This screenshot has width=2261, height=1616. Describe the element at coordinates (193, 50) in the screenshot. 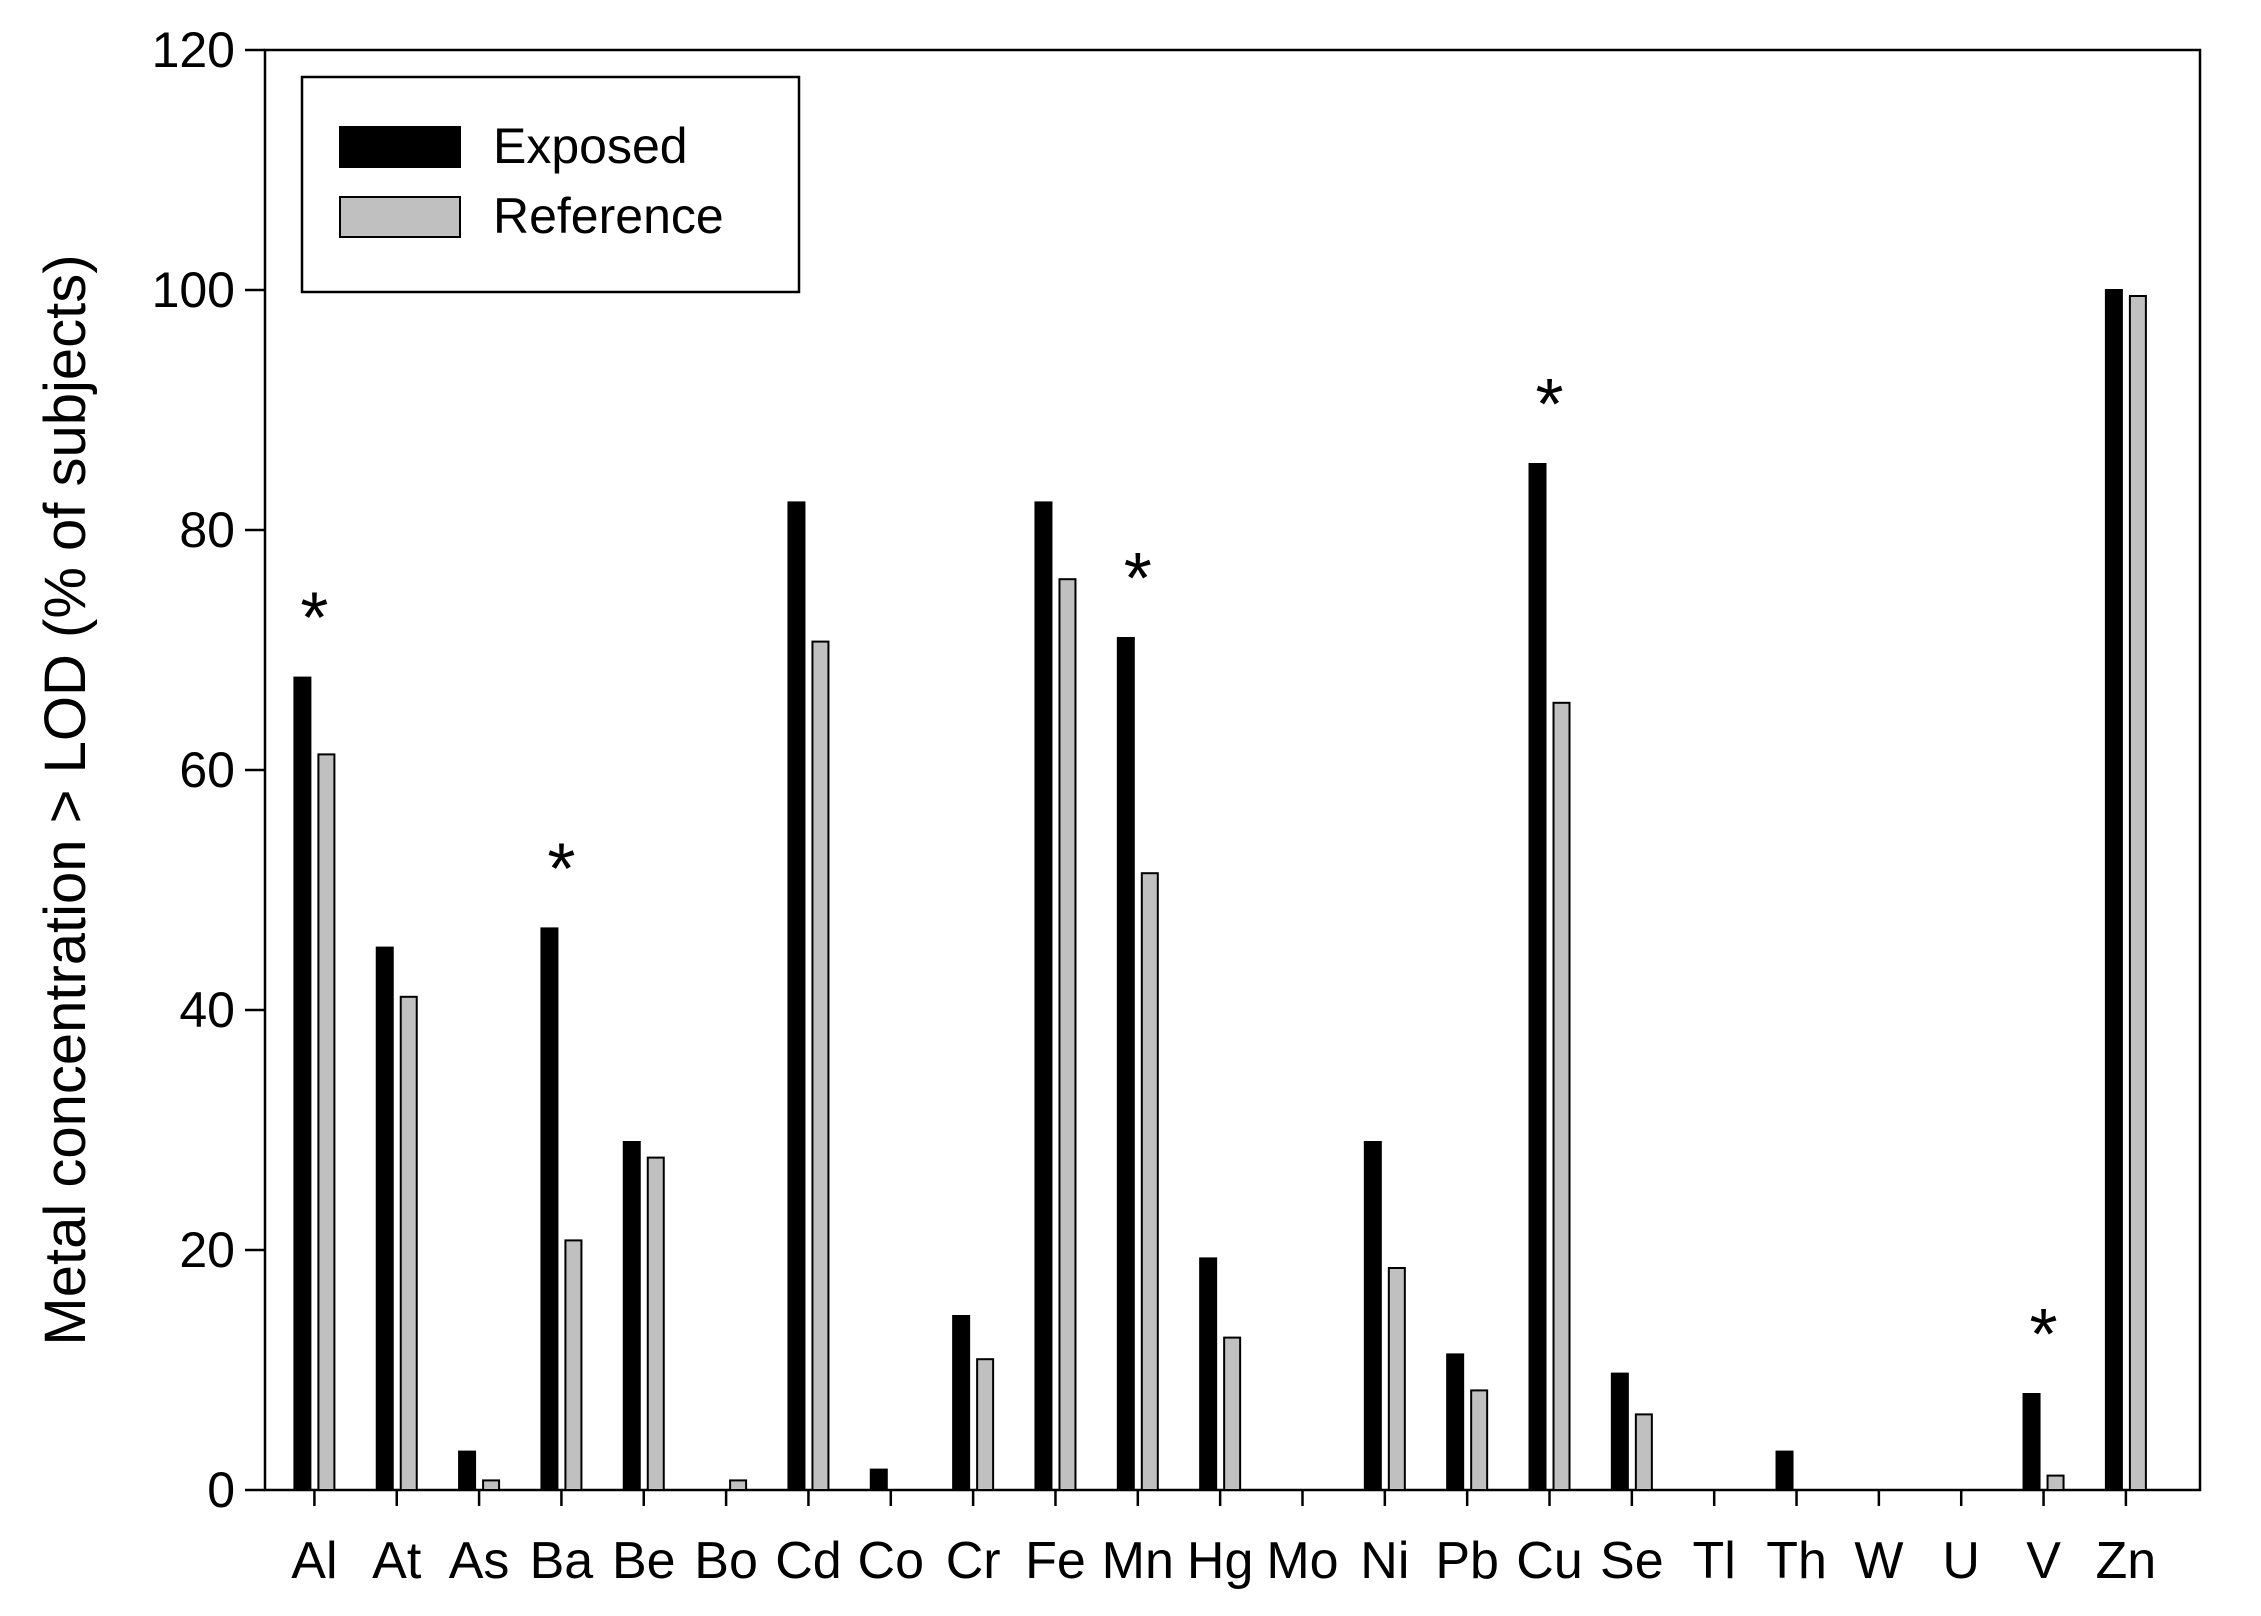

I see `y-tick-label: 120` at that location.